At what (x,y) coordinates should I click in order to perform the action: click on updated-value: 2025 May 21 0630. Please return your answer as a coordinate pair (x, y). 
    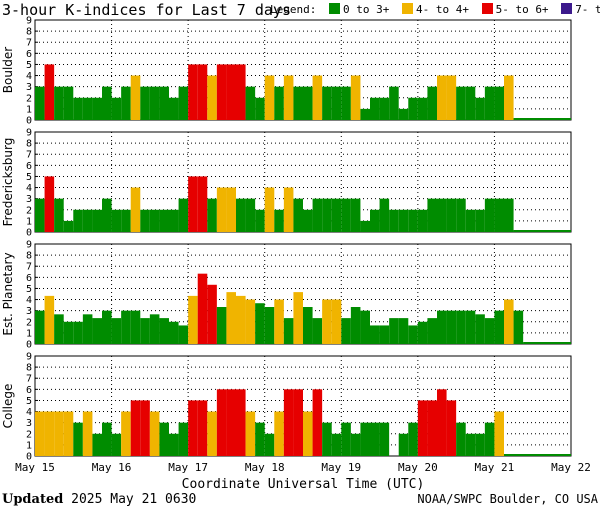
    Looking at the image, I should click on (134, 499).